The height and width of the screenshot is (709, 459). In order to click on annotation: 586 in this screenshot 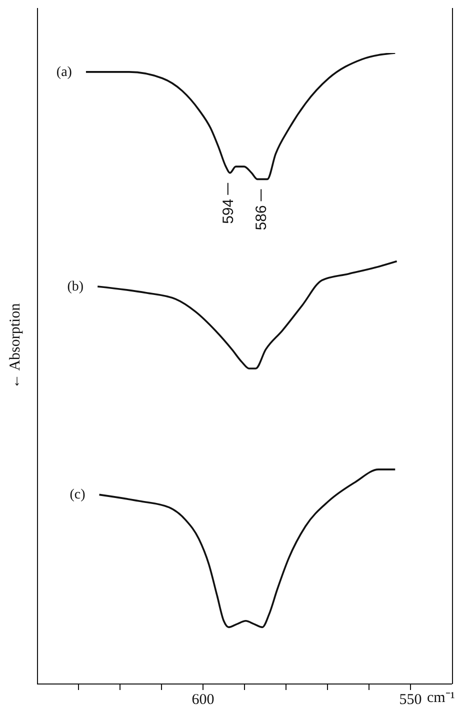, I will do `click(261, 217)`.